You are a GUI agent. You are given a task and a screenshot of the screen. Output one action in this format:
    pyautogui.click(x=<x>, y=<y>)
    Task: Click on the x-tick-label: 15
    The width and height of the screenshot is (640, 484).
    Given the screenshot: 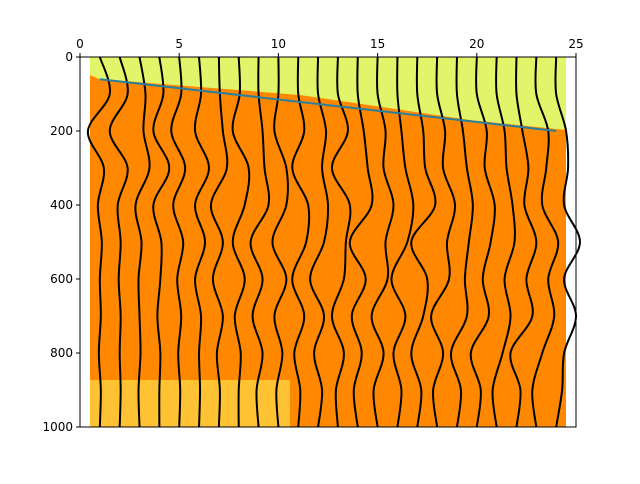 What is the action you would take?
    pyautogui.click(x=377, y=44)
    